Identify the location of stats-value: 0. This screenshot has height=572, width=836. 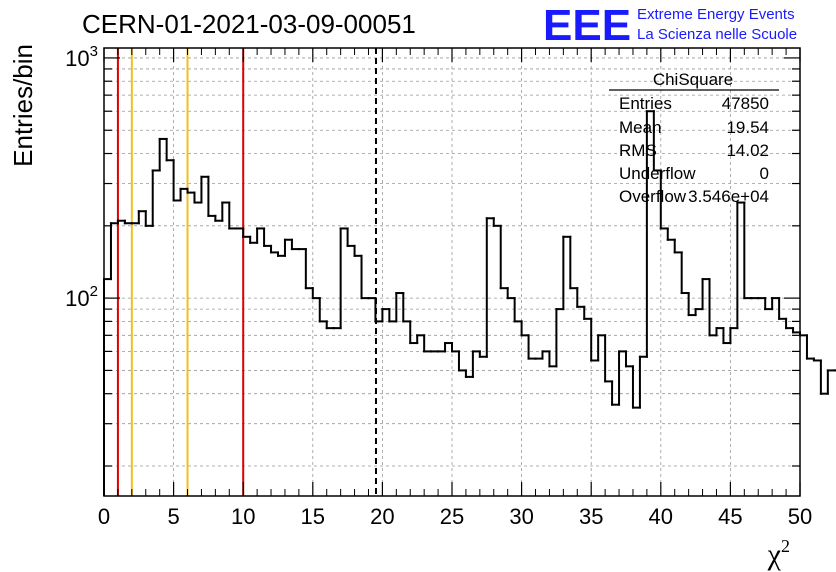
(764, 173).